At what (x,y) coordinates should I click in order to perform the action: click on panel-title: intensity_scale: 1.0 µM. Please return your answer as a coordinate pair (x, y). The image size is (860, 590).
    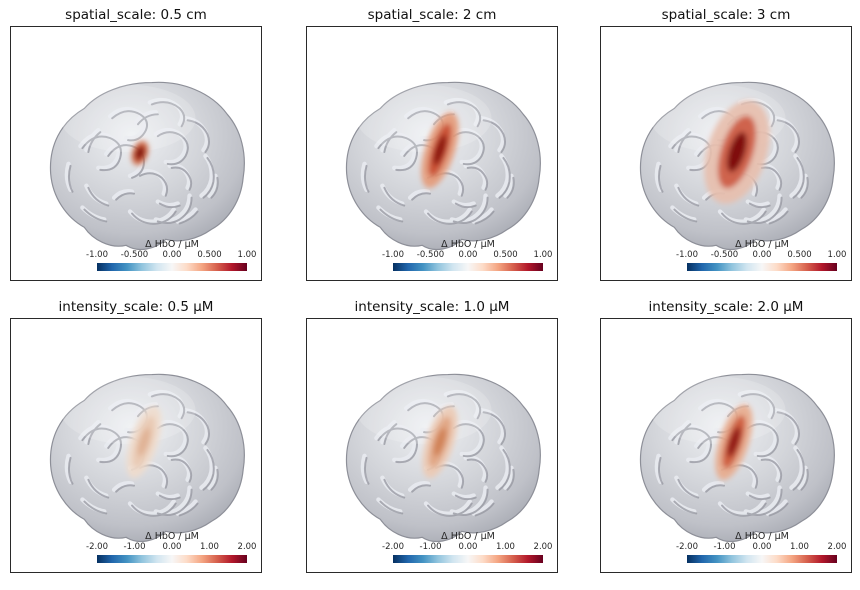
    Looking at the image, I should click on (432, 307).